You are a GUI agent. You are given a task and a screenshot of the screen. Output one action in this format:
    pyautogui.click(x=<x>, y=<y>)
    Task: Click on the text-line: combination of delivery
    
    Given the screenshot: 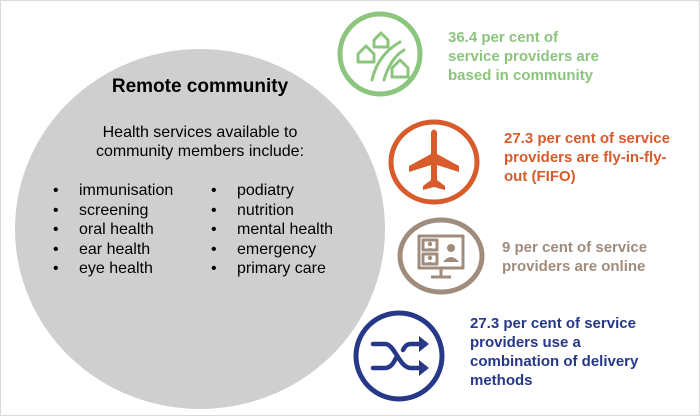 What is the action you would take?
    pyautogui.click(x=554, y=361)
    